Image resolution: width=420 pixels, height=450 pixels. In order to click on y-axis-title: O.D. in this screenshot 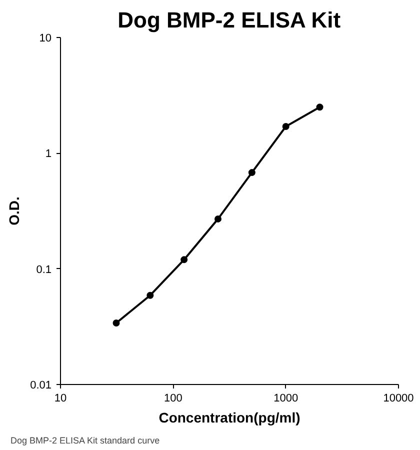, I will do `click(14, 211)`.